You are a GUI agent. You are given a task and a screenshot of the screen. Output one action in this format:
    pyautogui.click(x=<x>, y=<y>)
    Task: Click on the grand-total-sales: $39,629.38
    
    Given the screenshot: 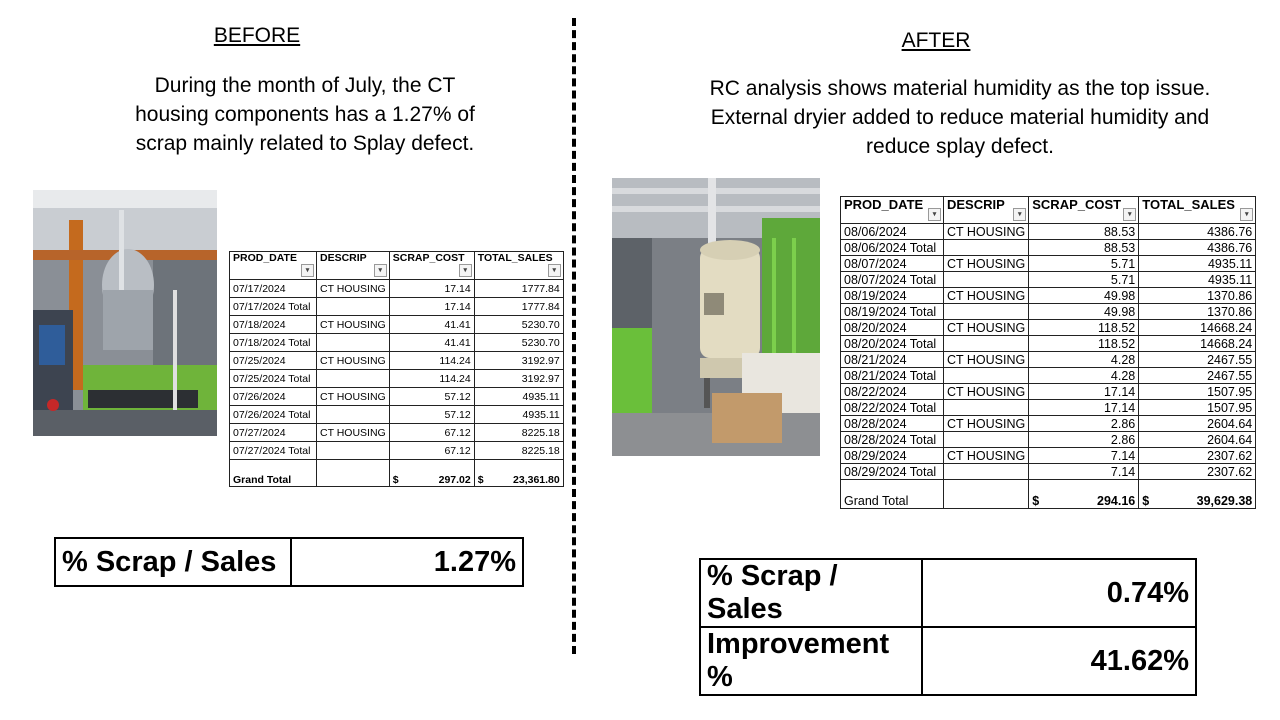 What is the action you would take?
    pyautogui.click(x=1197, y=494)
    